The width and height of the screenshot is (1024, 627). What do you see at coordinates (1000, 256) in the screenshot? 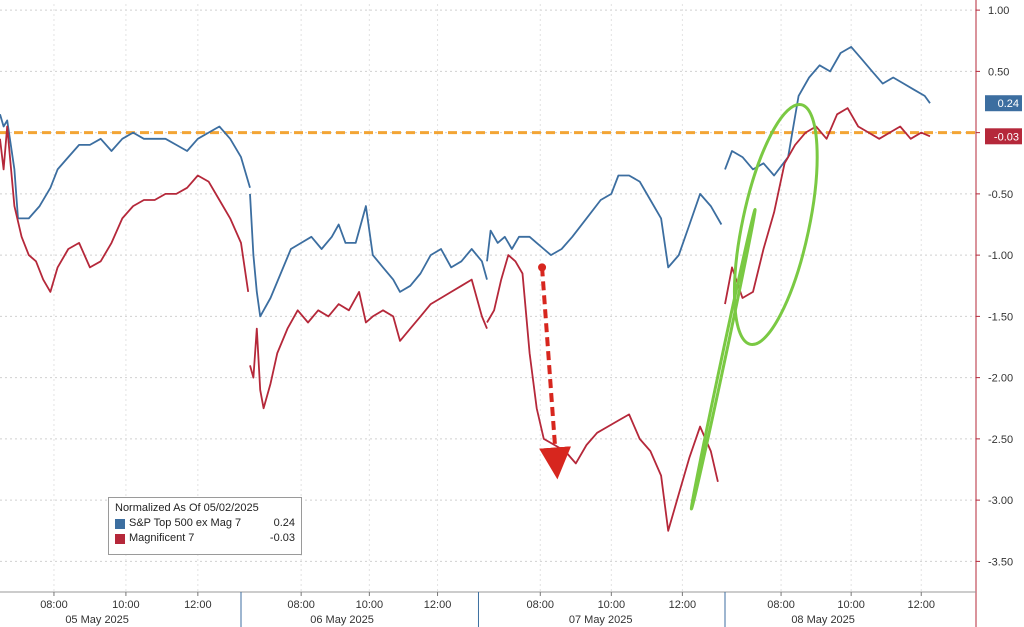
I see `y-tick-label: -1.00` at bounding box center [1000, 256].